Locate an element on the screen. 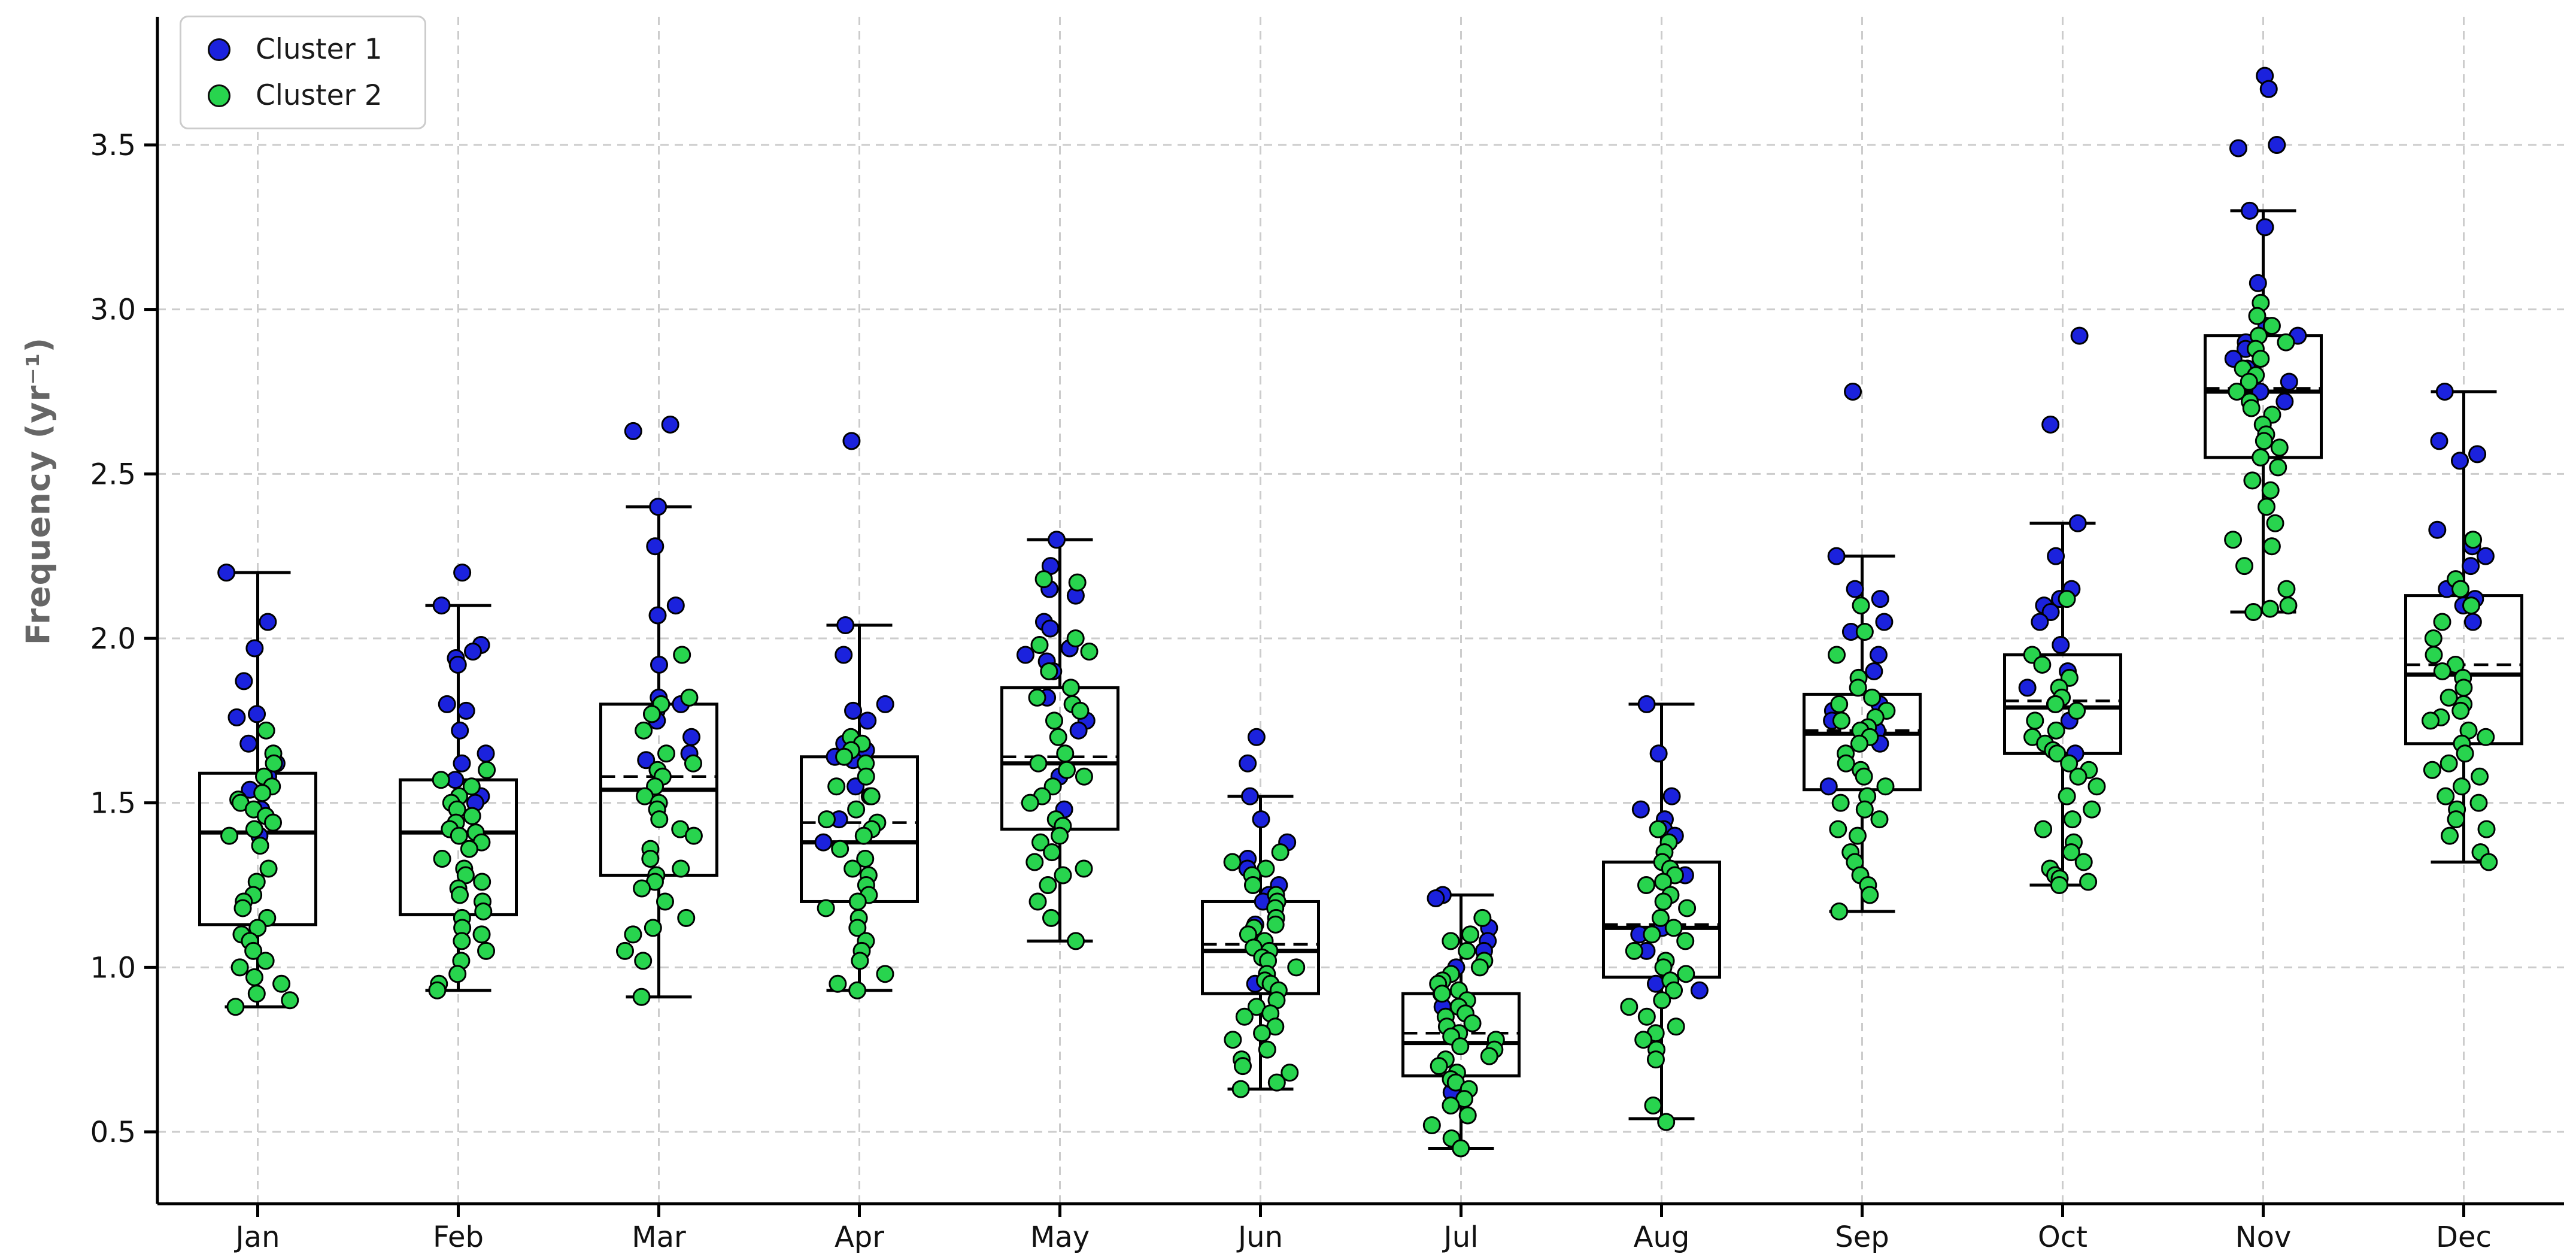  x-tick-label: May is located at coordinates (1060, 1237).